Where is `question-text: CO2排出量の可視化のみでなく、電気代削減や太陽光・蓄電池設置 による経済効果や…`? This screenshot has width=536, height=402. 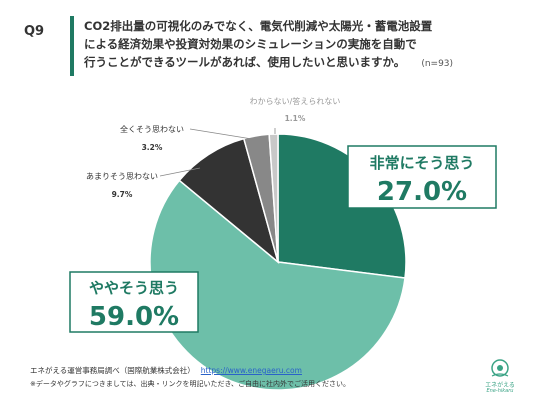 question-text: CO2排出量の可視化のみでなく、電気代削減や太陽光・蓄電池設置 による経済効果や… is located at coordinates (284, 45).